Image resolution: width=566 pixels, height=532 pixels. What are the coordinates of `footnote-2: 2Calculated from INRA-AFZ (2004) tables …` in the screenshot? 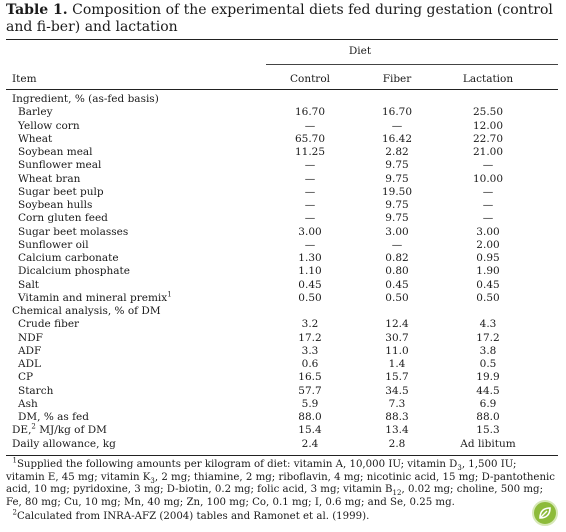 It's located at (191, 515).